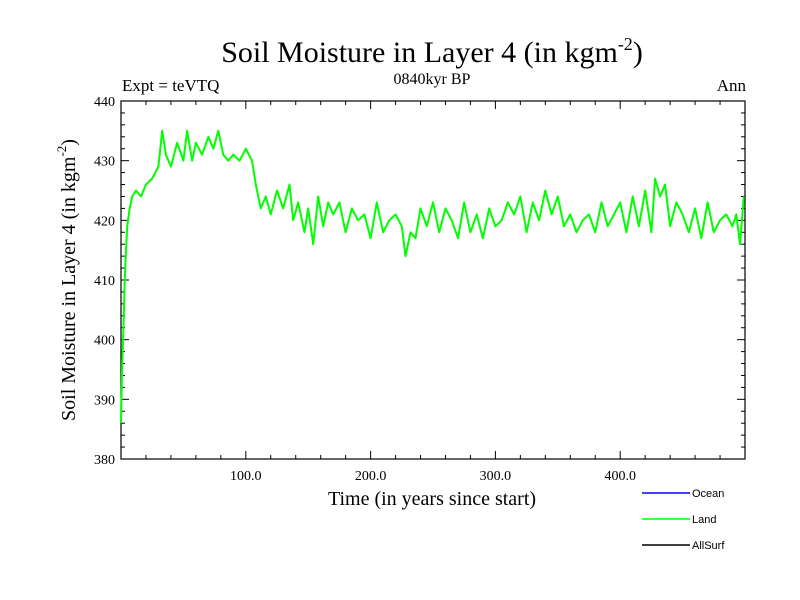 The image size is (800, 600). I want to click on legend-label-ocean: Ocean, so click(708, 494).